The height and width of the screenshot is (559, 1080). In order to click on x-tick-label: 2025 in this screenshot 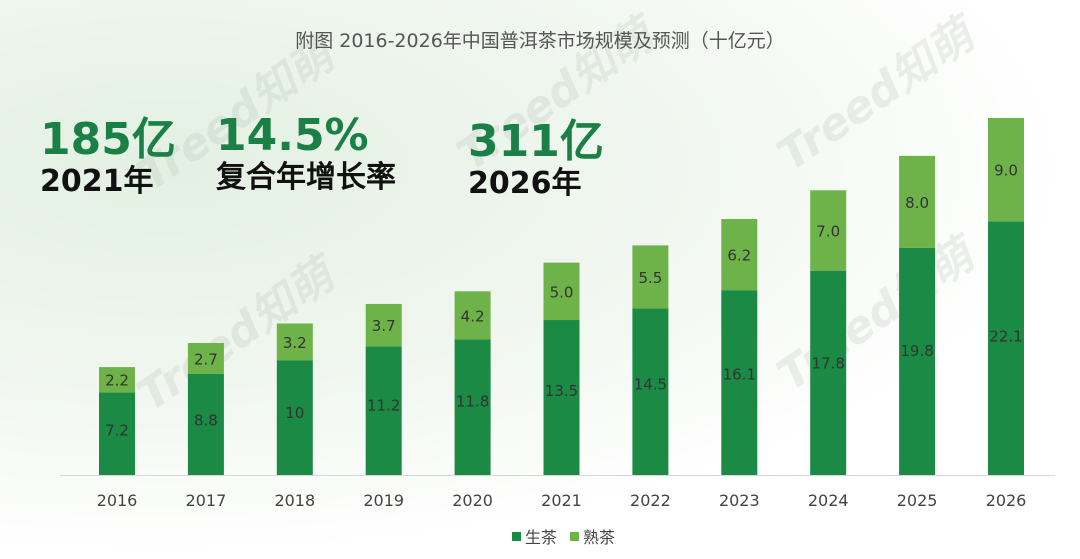, I will do `click(917, 500)`.